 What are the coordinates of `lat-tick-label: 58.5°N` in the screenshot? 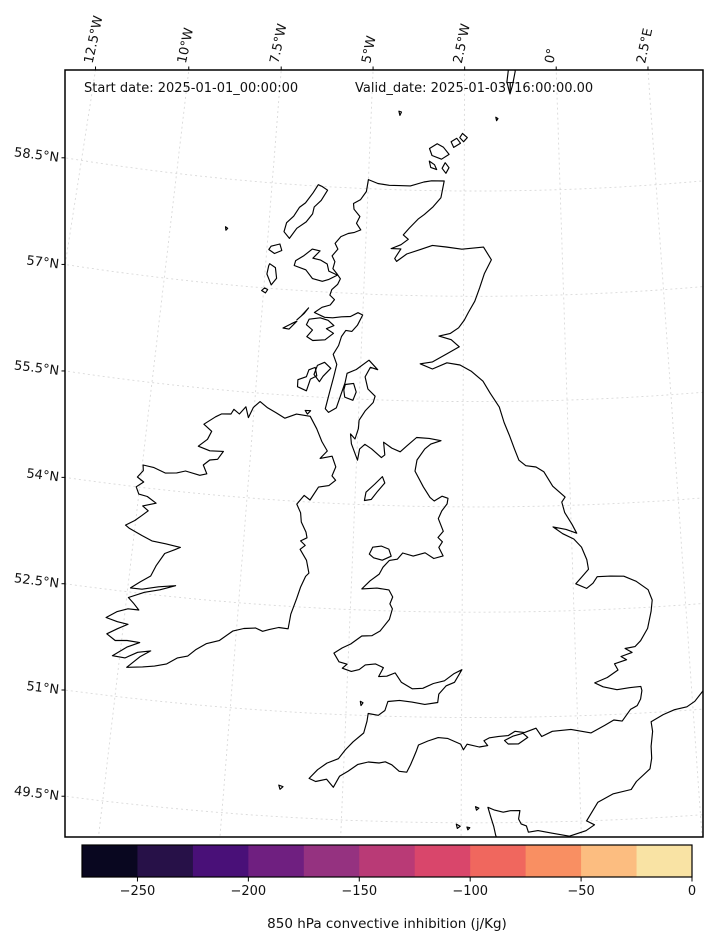 It's located at (36, 155).